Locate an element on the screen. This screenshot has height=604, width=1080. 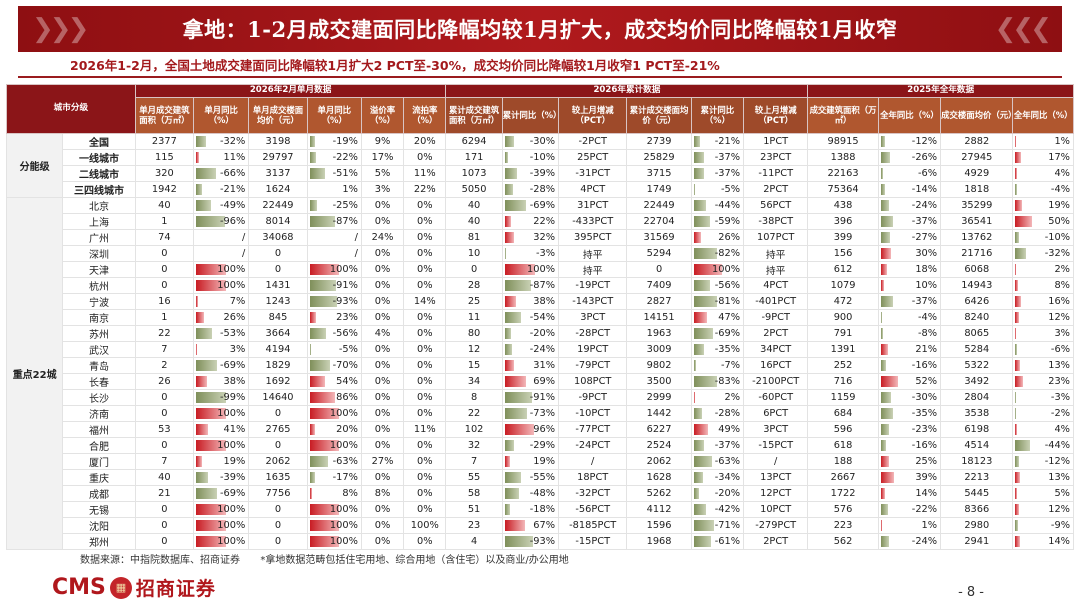
pct-value: -83% is located at coordinates (727, 381).